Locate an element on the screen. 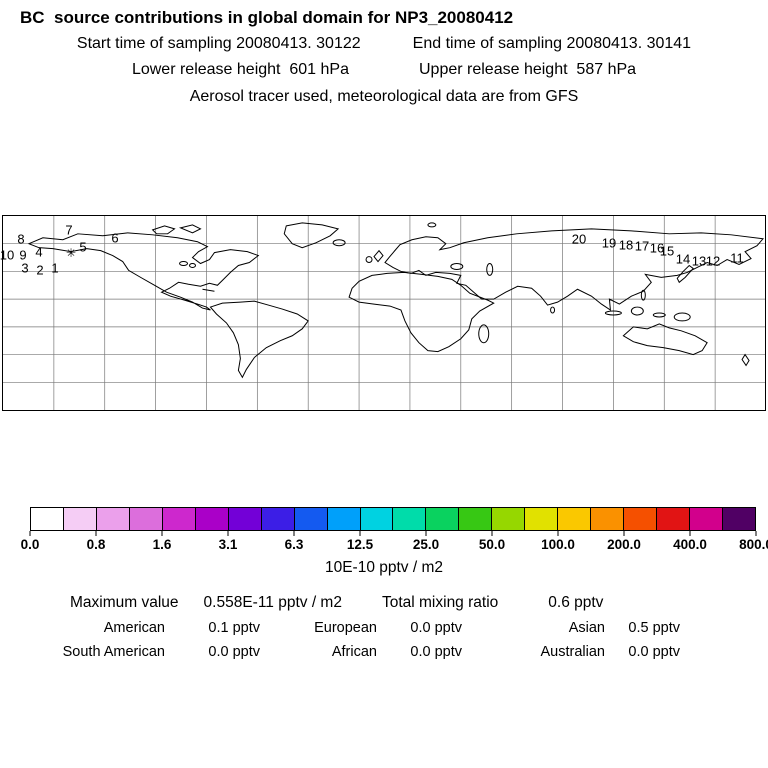  trajectory-point-16: 16 is located at coordinates (657, 248).